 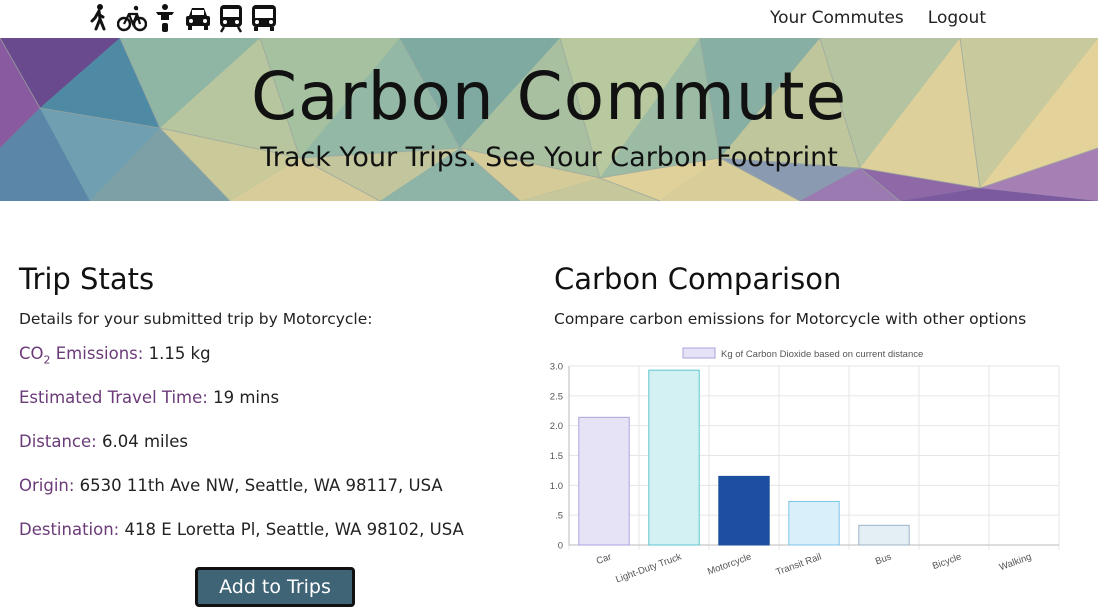 I want to click on y-tick-label: 1.5, so click(x=556, y=456).